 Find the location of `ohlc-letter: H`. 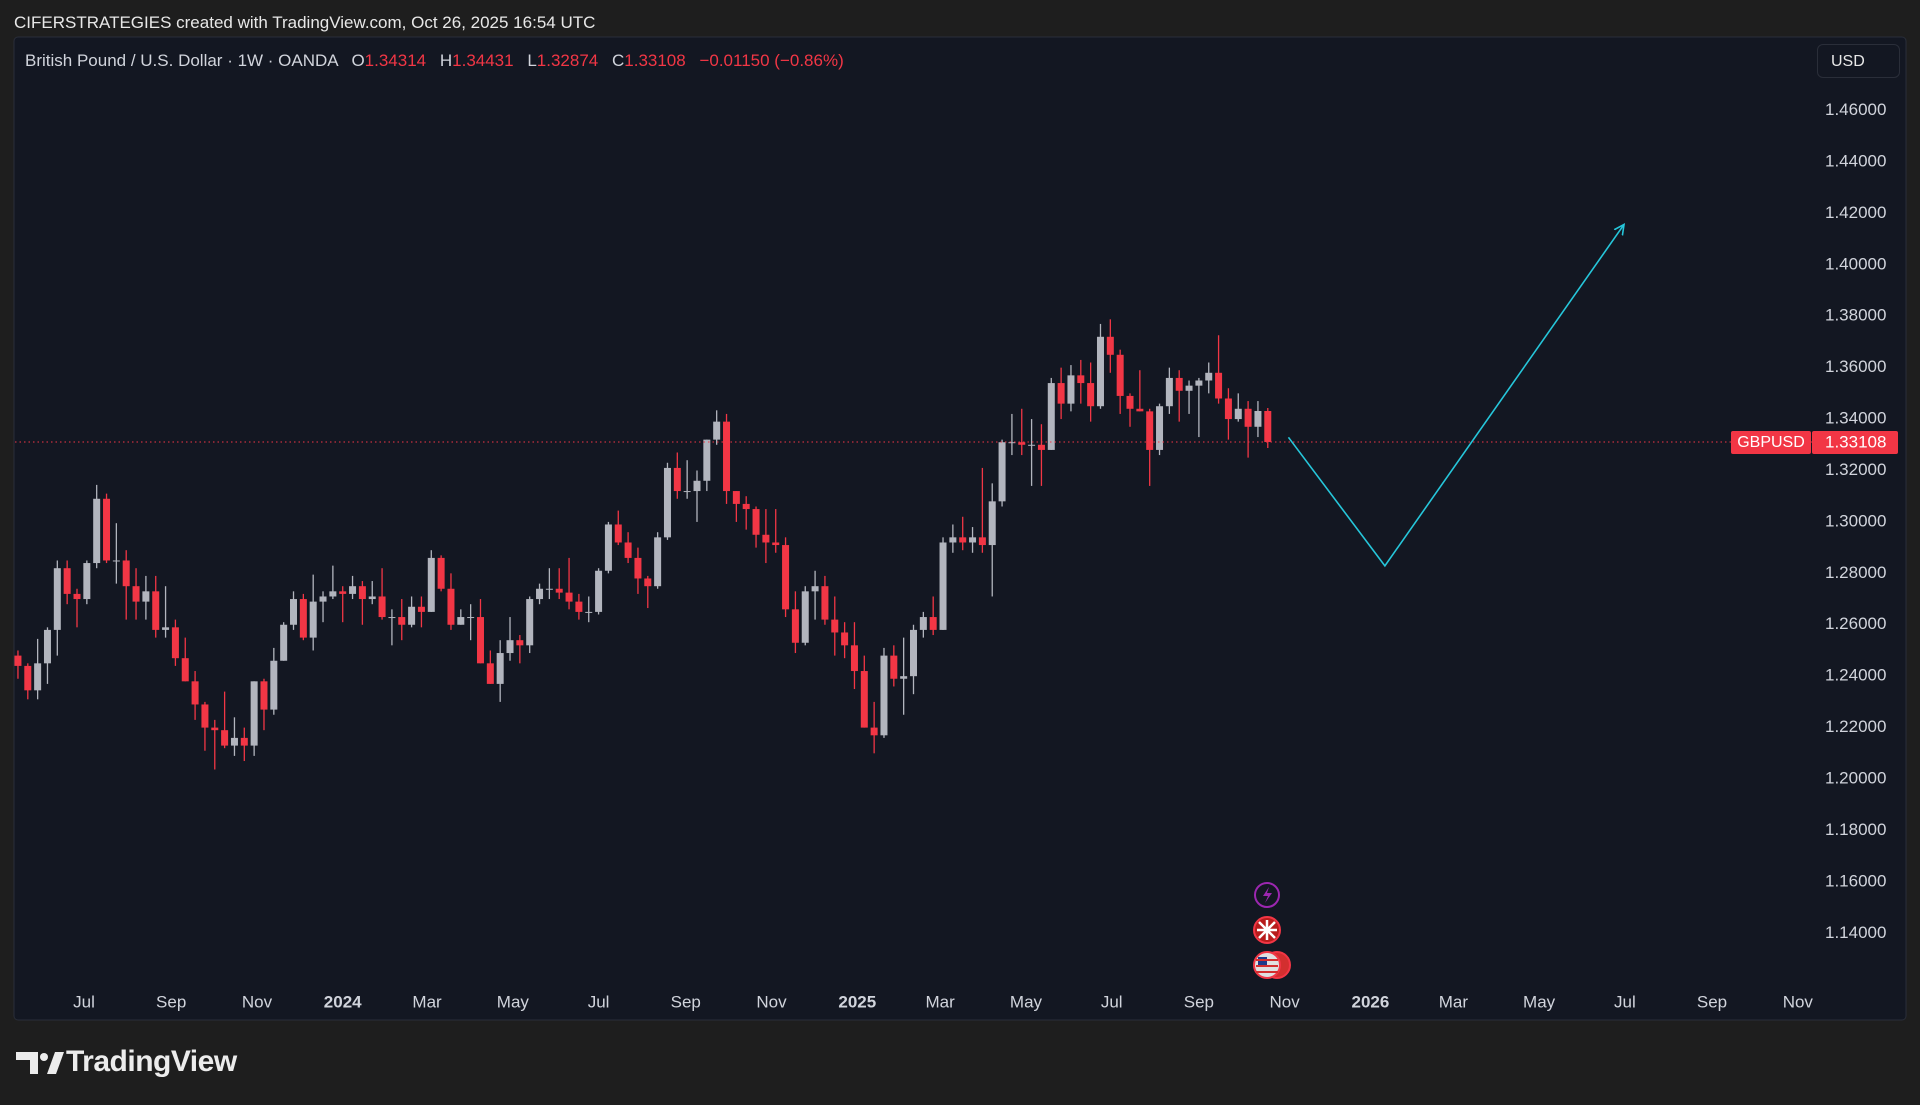

ohlc-letter: H is located at coordinates (446, 60).